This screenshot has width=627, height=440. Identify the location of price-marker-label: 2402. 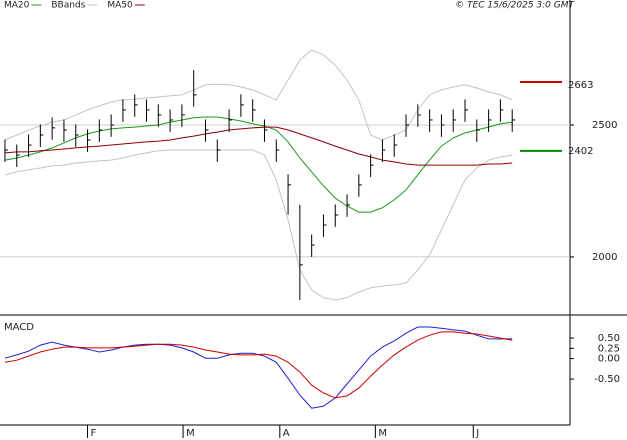
(580, 151).